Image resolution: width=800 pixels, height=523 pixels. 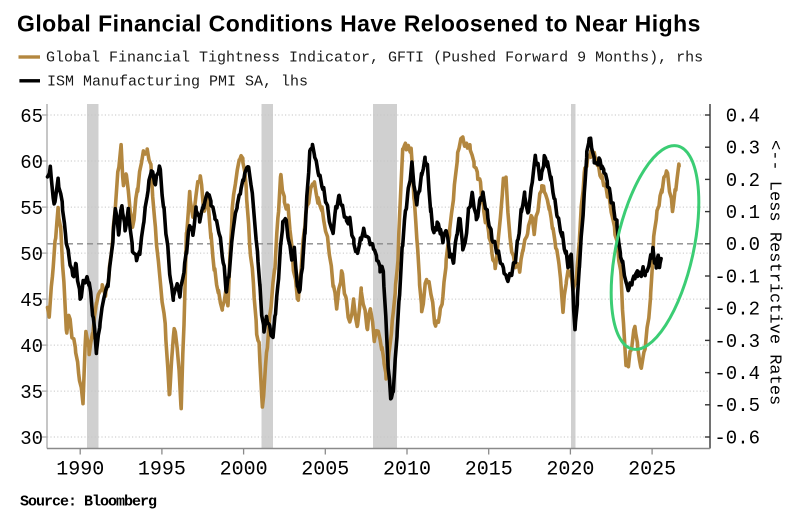 What do you see at coordinates (743, 213) in the screenshot?
I see `svg-text: 0.1` at bounding box center [743, 213].